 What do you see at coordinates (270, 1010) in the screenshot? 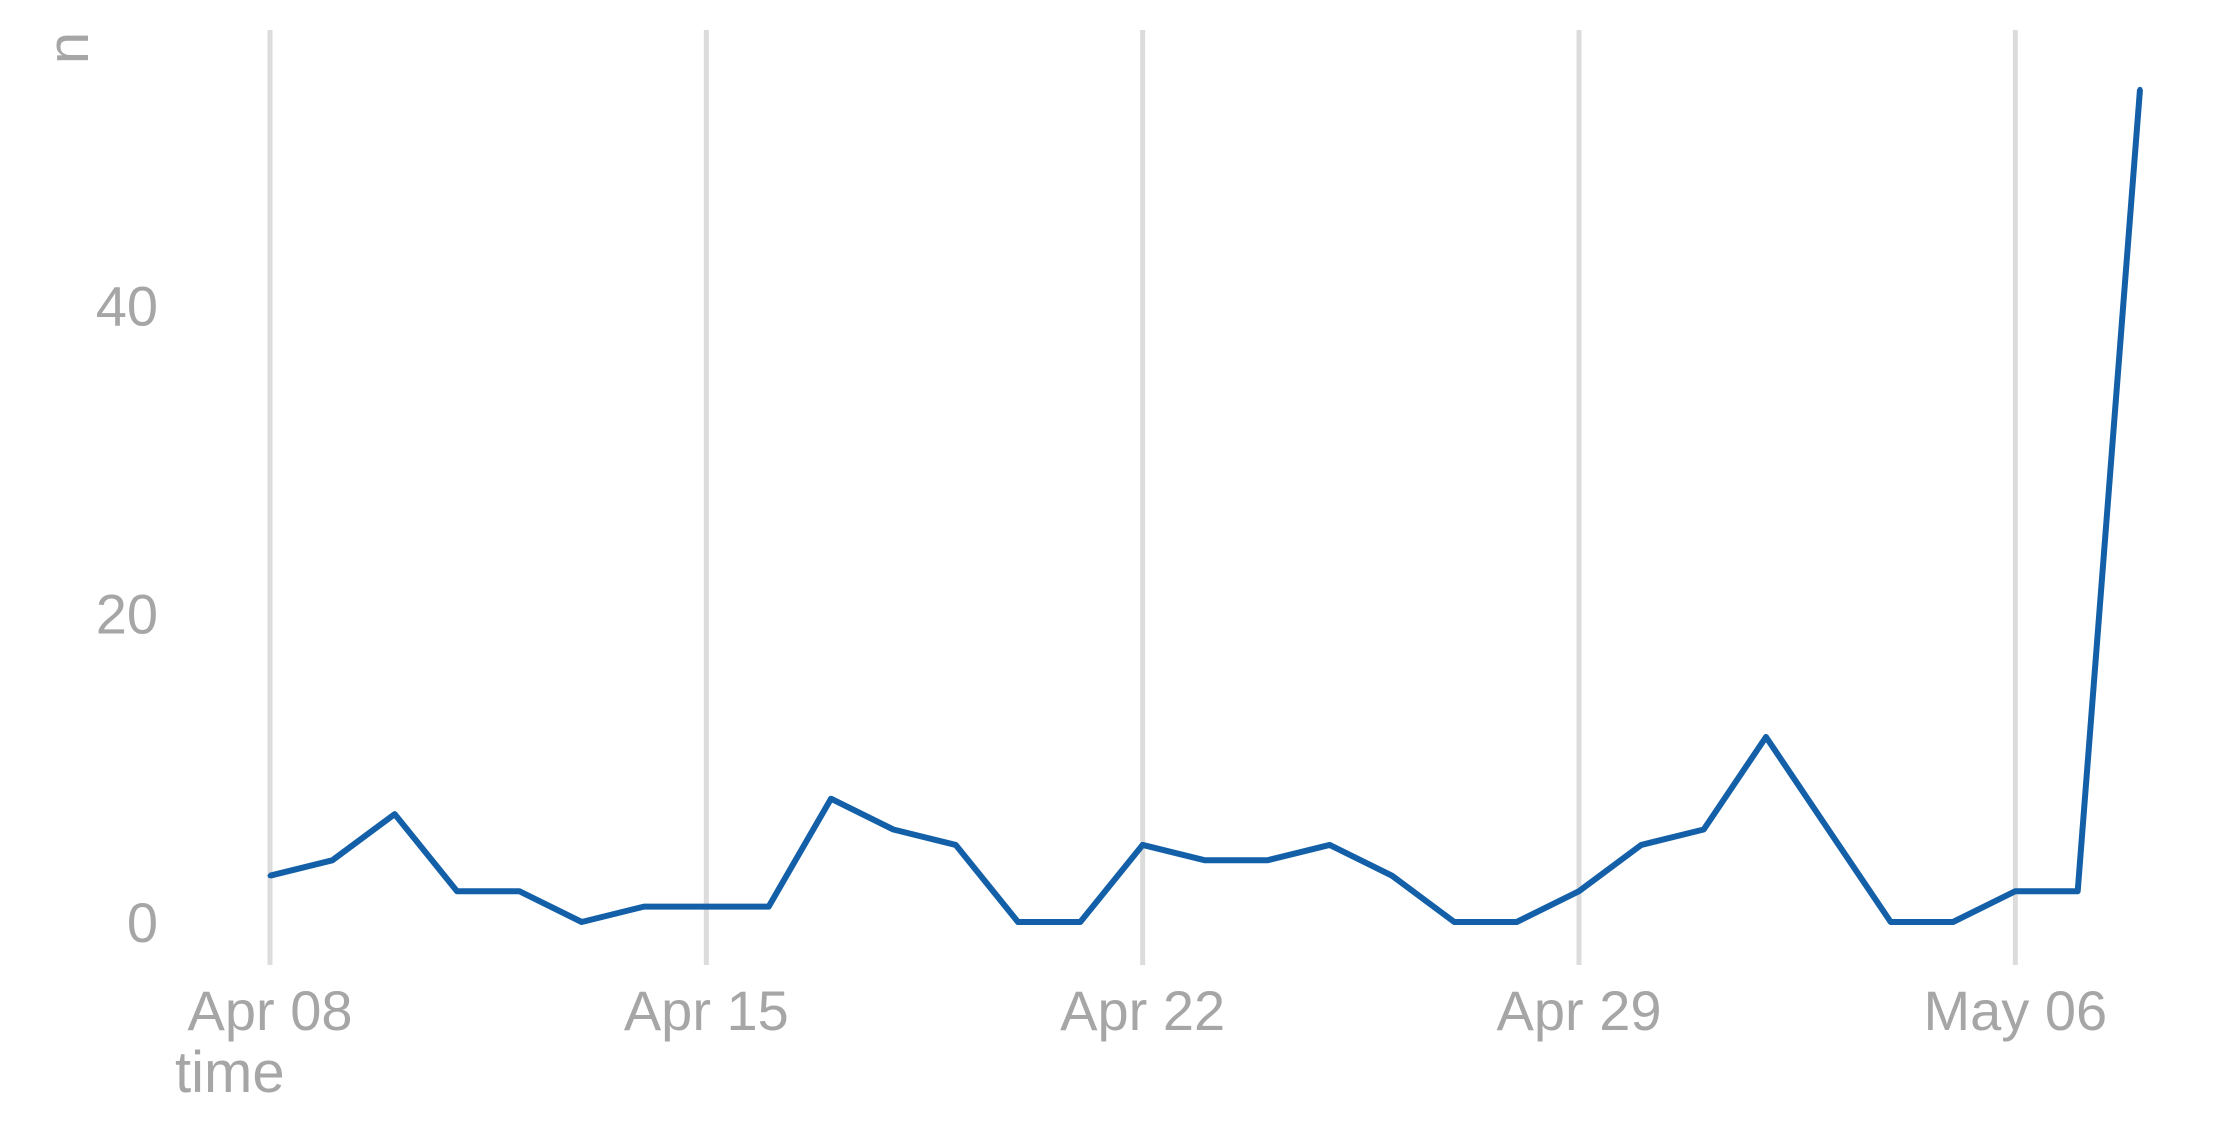
I see `x-tick-label: Apr 08` at bounding box center [270, 1010].